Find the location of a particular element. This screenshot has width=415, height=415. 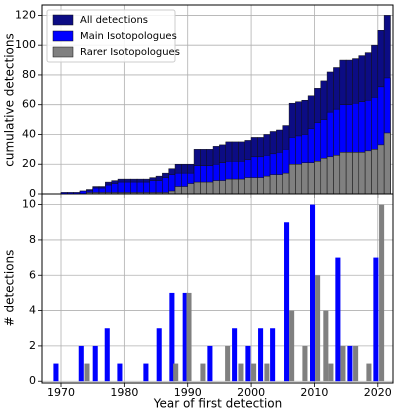

x-tick-label: 1990 is located at coordinates (188, 392).